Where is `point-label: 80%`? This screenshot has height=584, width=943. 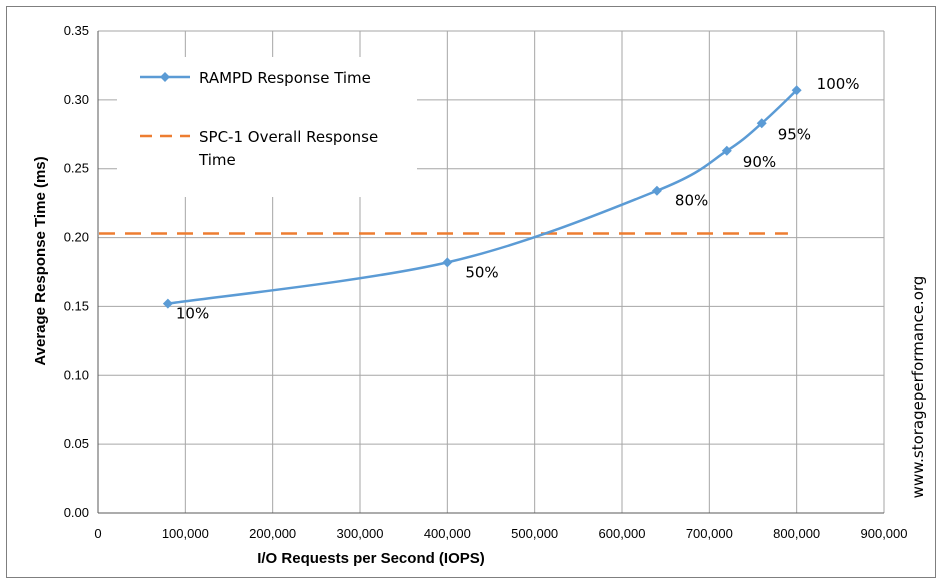
point-label: 80% is located at coordinates (691, 201).